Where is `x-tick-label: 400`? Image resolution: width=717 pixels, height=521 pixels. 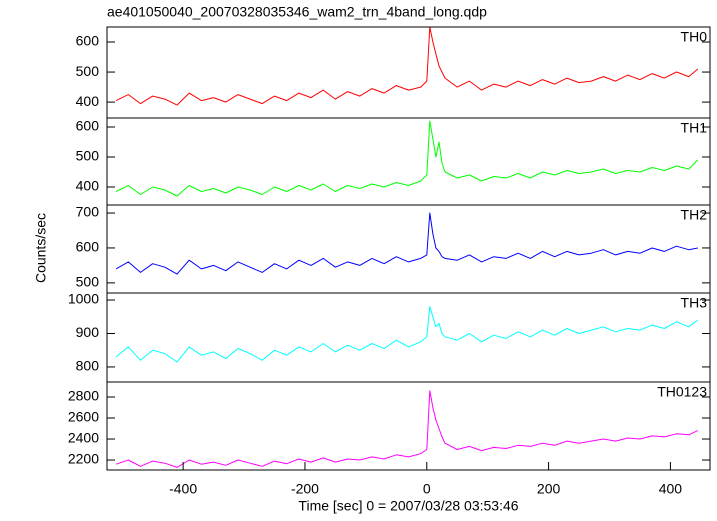
x-tick-label: 400 is located at coordinates (671, 489).